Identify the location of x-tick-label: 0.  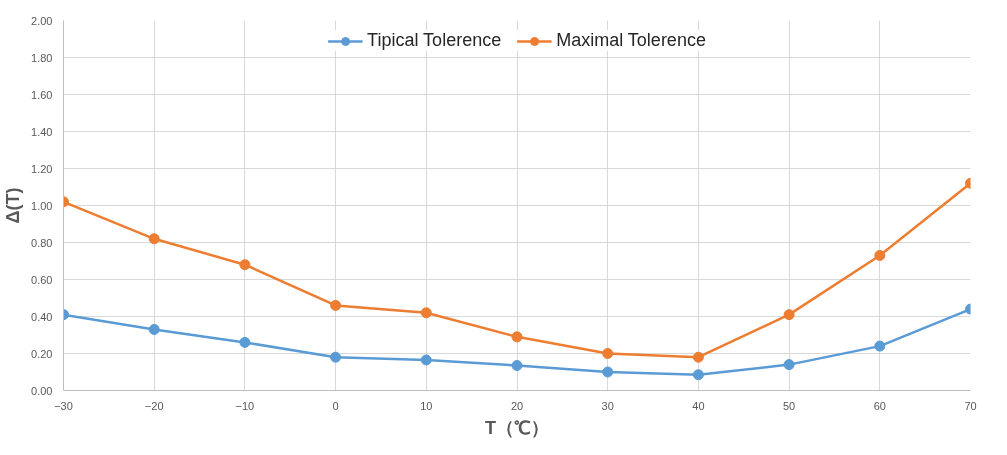
(335, 405).